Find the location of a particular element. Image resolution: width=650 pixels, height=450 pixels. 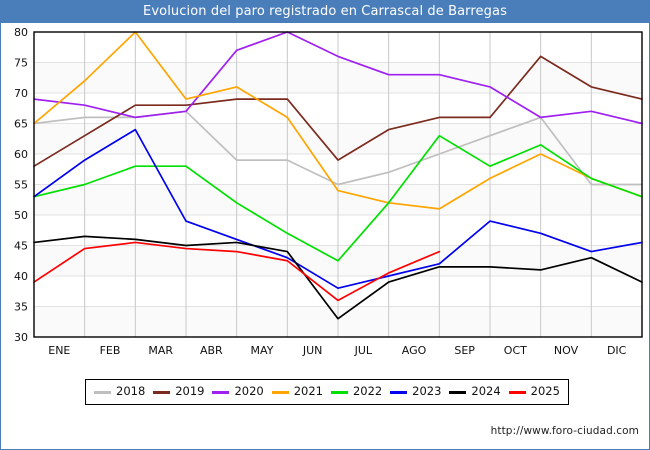

legend-label-2023: 2023 is located at coordinates (427, 391).